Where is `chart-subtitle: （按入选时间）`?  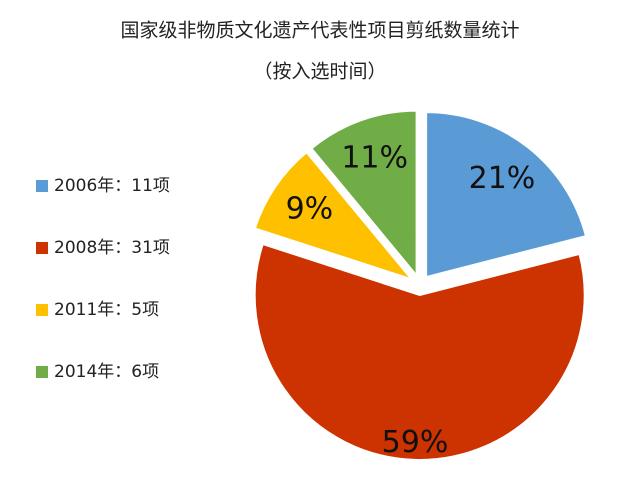
chart-subtitle: （按入选时间） is located at coordinates (319, 72).